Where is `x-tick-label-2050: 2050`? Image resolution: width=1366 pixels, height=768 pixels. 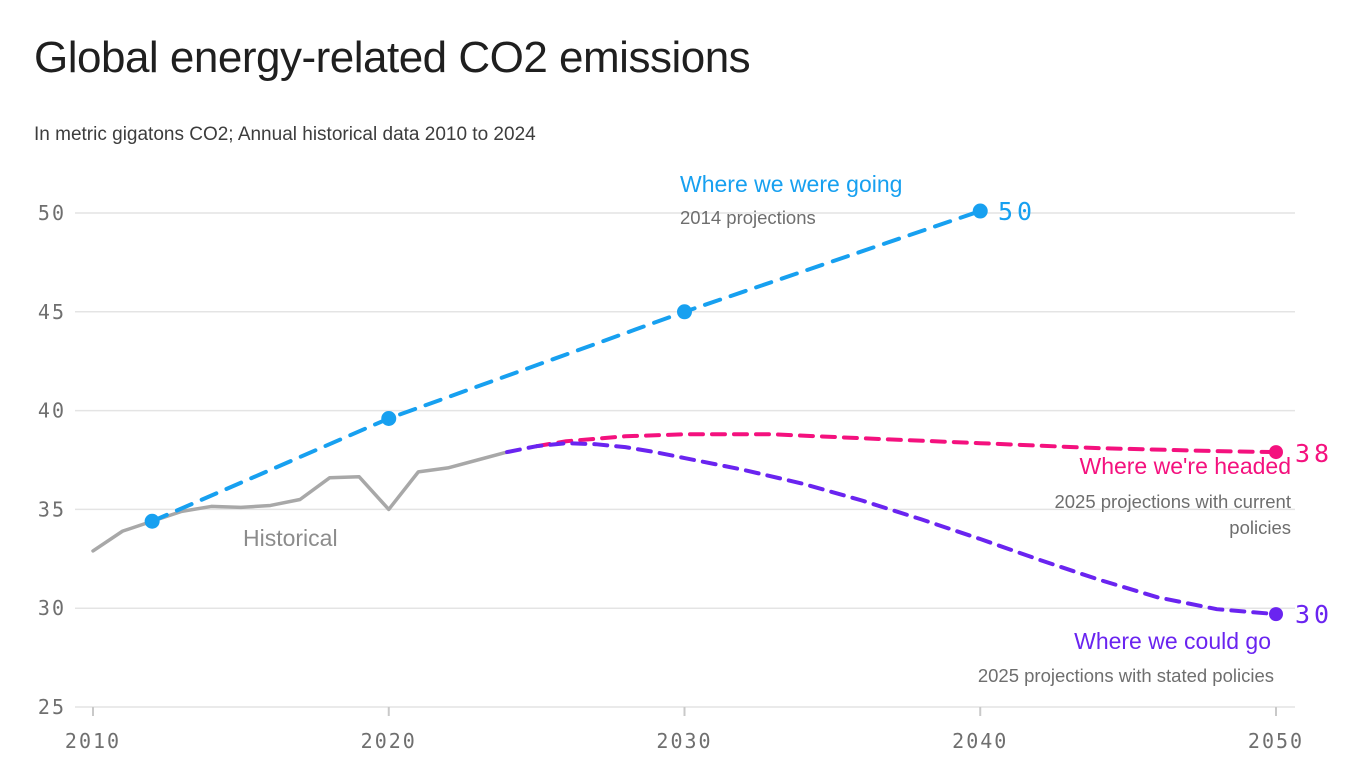
x-tick-label-2050: 2050 is located at coordinates (1276, 741).